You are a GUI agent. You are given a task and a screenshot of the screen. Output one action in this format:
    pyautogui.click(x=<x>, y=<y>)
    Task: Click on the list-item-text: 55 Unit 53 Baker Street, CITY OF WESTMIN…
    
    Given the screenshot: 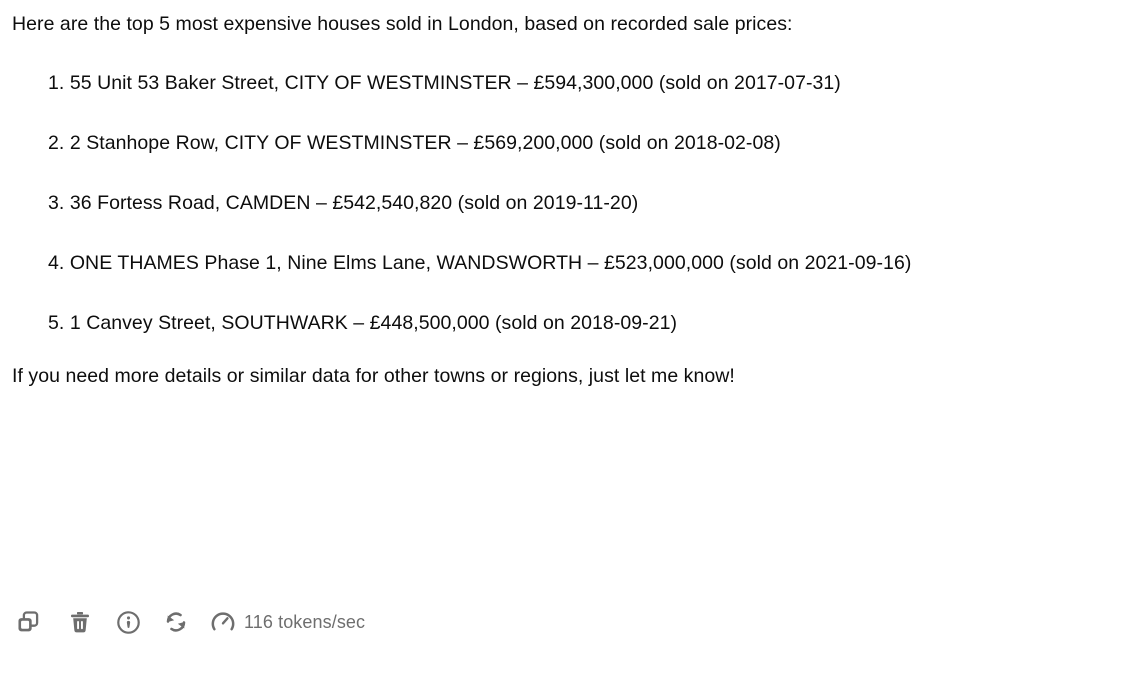 What is the action you would take?
    pyautogui.click(x=455, y=83)
    